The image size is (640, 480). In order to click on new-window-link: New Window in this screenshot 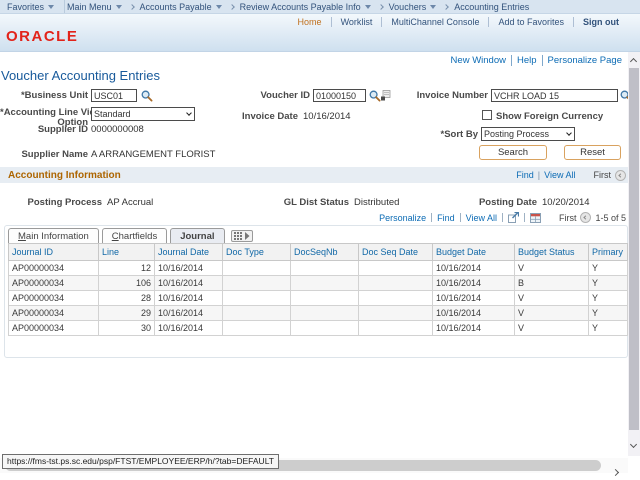, I will do `click(479, 60)`.